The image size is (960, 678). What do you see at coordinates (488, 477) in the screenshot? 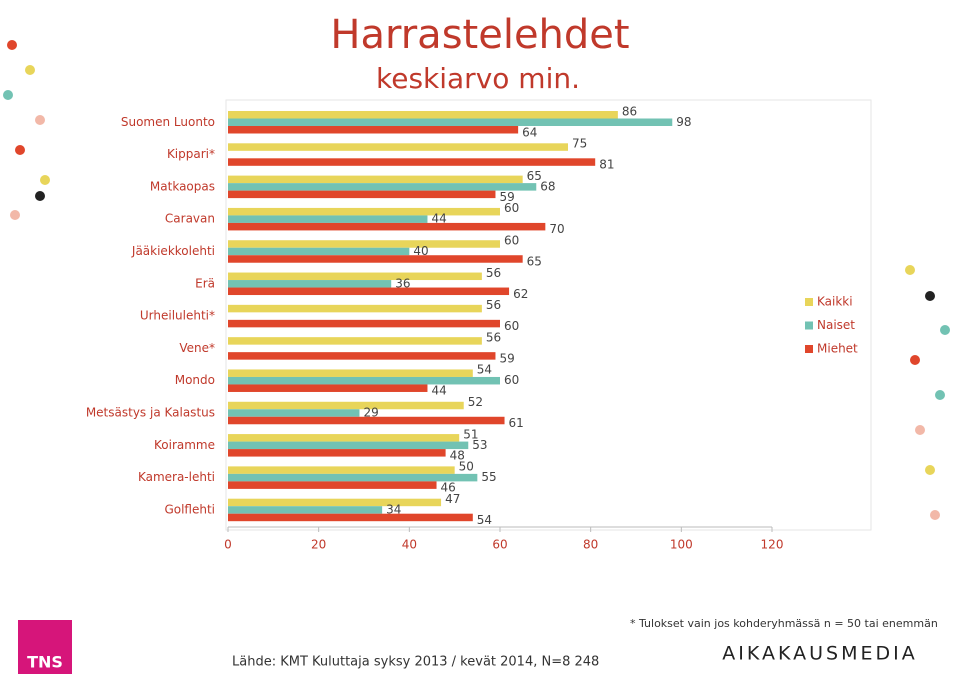
I see `value-label: 55` at bounding box center [488, 477].